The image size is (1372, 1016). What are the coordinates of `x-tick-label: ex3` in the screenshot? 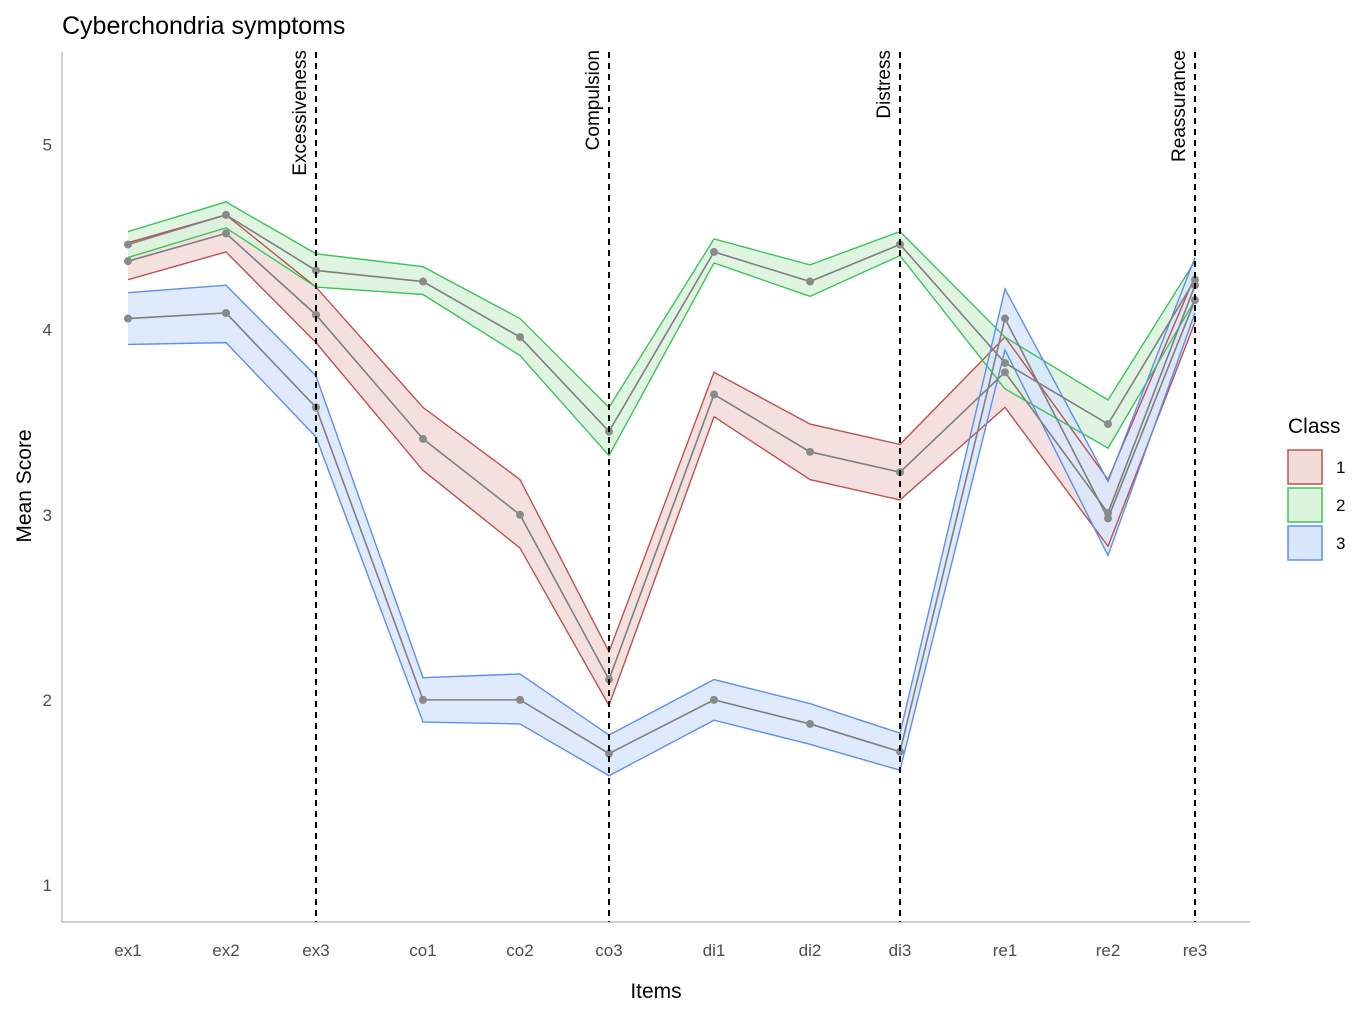 It's located at (315, 950).